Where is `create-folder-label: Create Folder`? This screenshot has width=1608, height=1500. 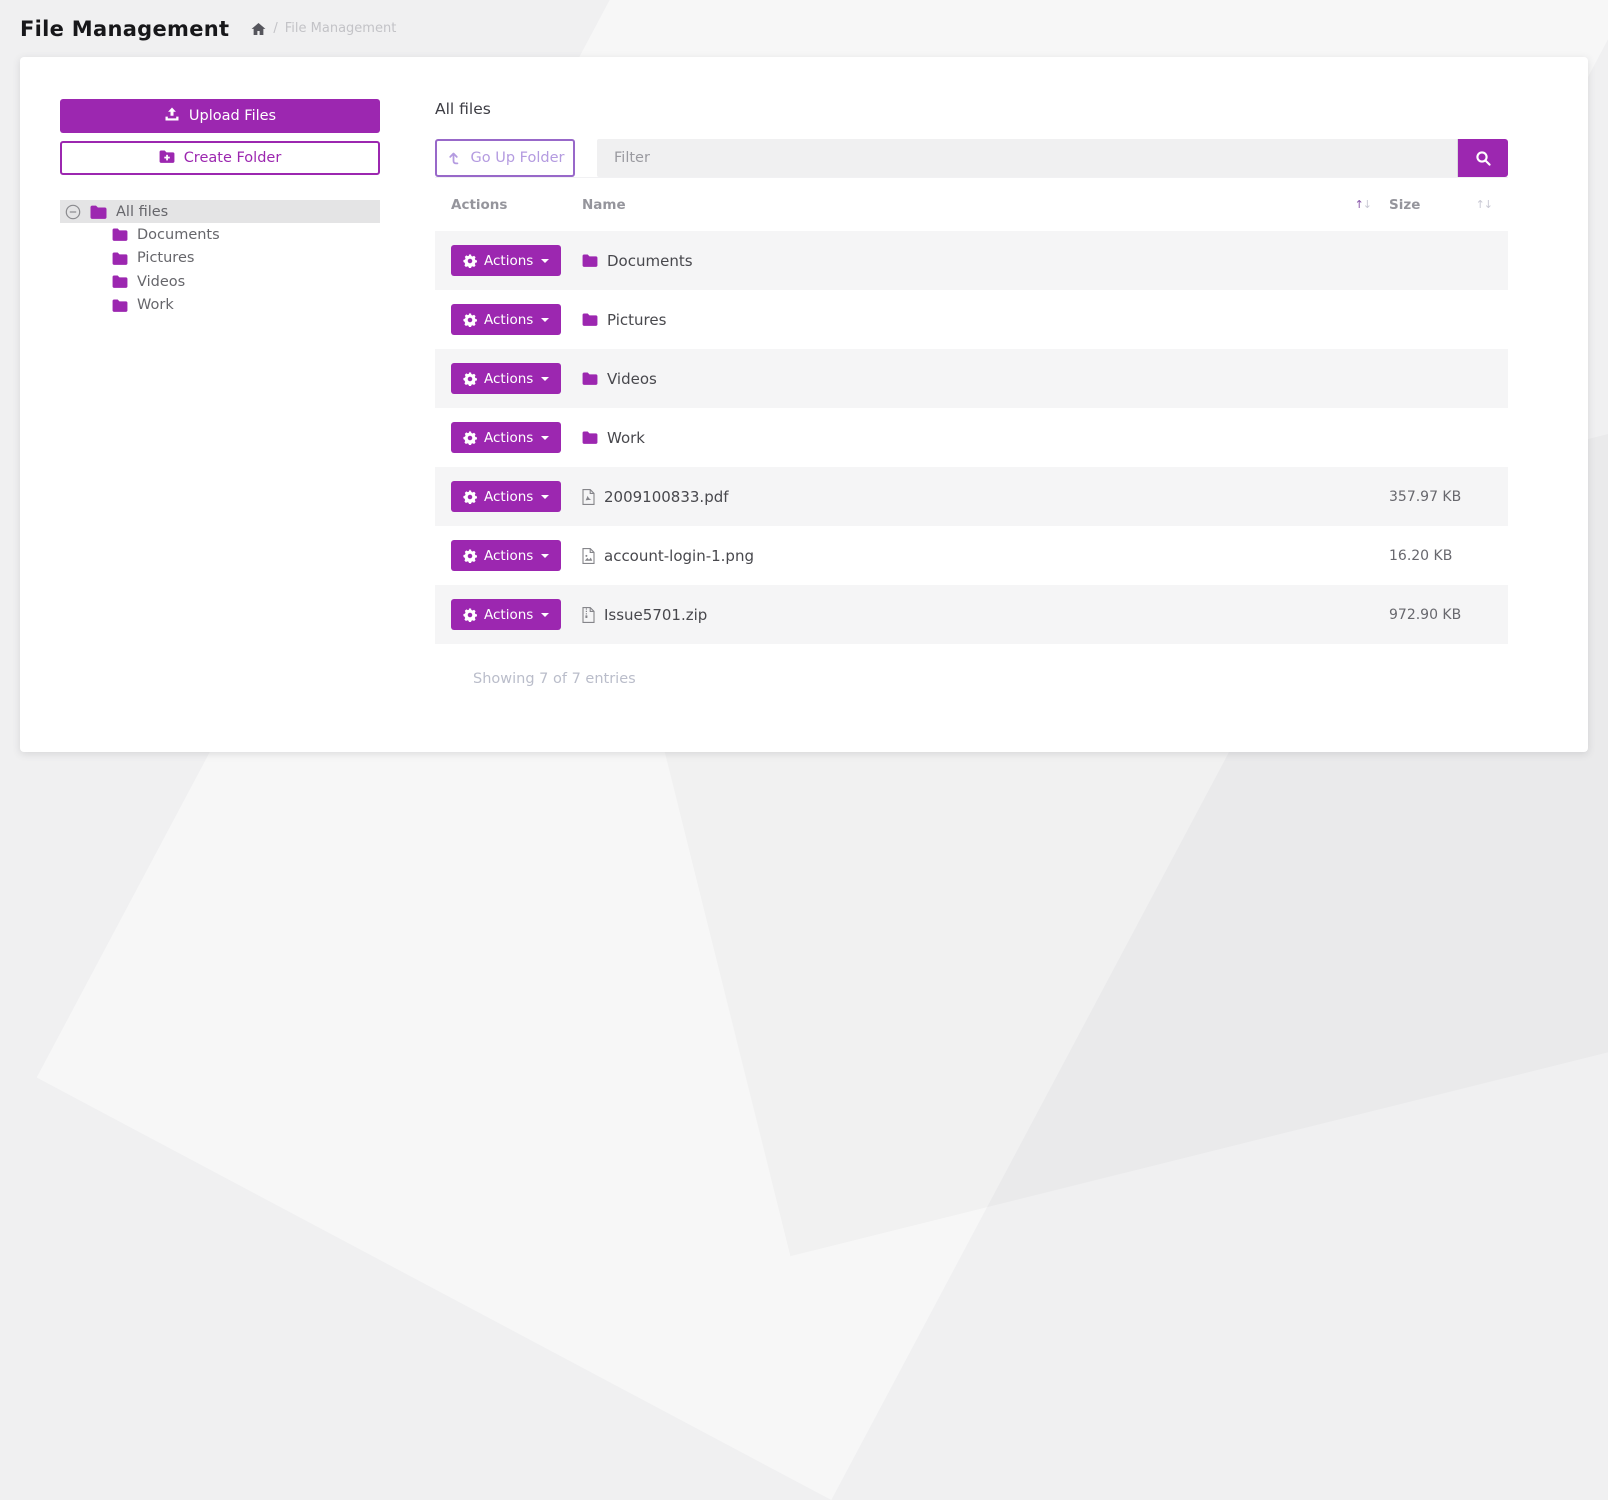
create-folder-label: Create Folder is located at coordinates (232, 158).